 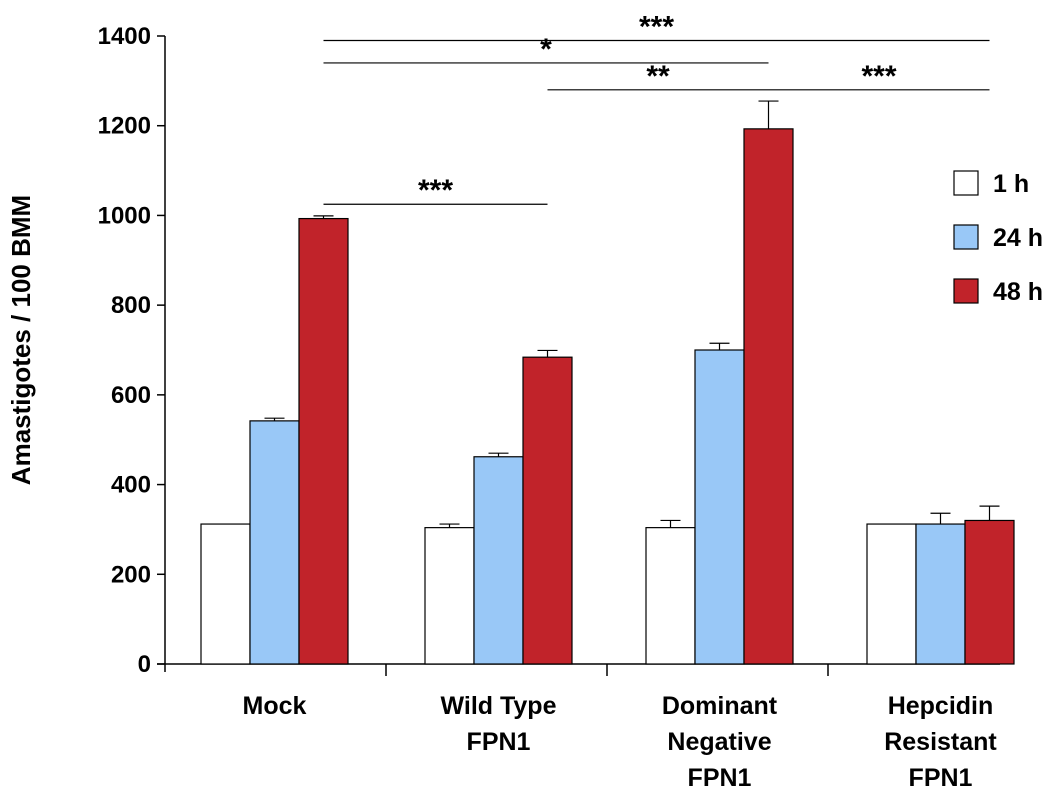 I want to click on y-tick-label: 200, so click(x=131, y=574).